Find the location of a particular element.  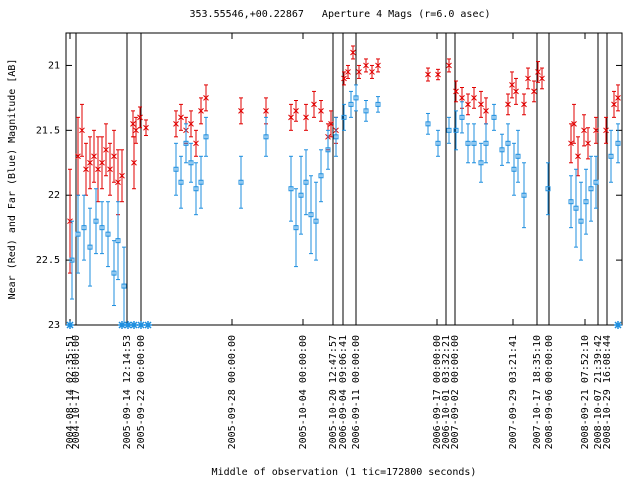

x-tick-label: 2005-09-14 12:14:53 is located at coordinates (127, 392).